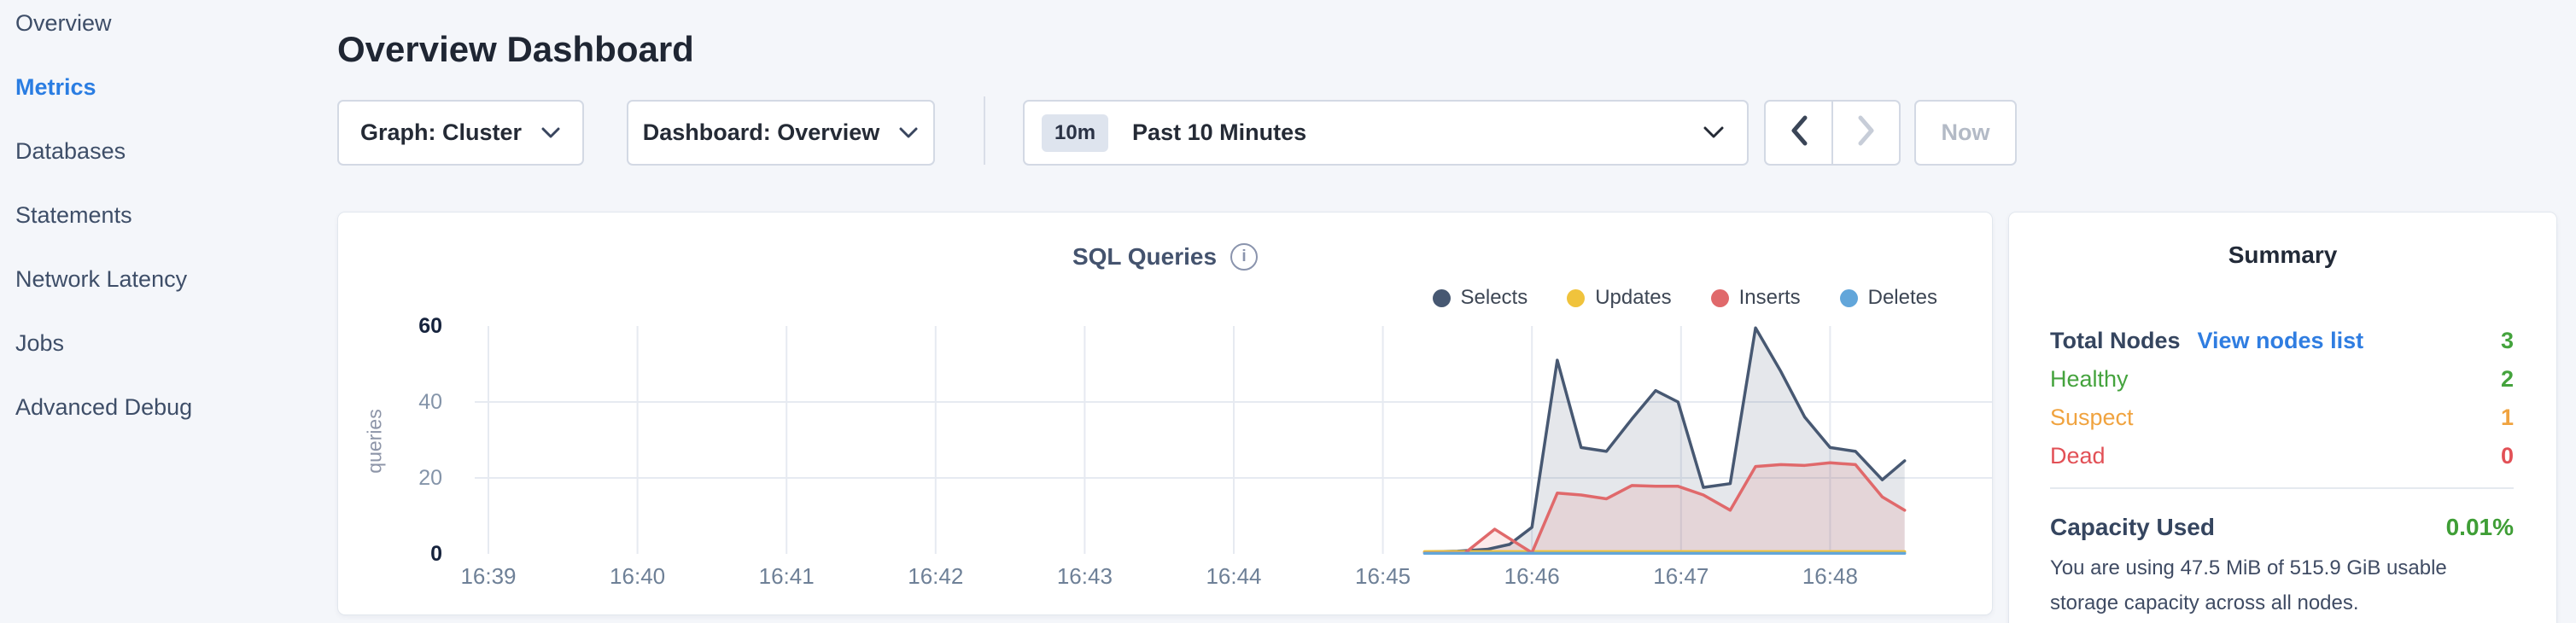 The height and width of the screenshot is (623, 2576). I want to click on x-tick-label: 16:48, so click(1830, 576).